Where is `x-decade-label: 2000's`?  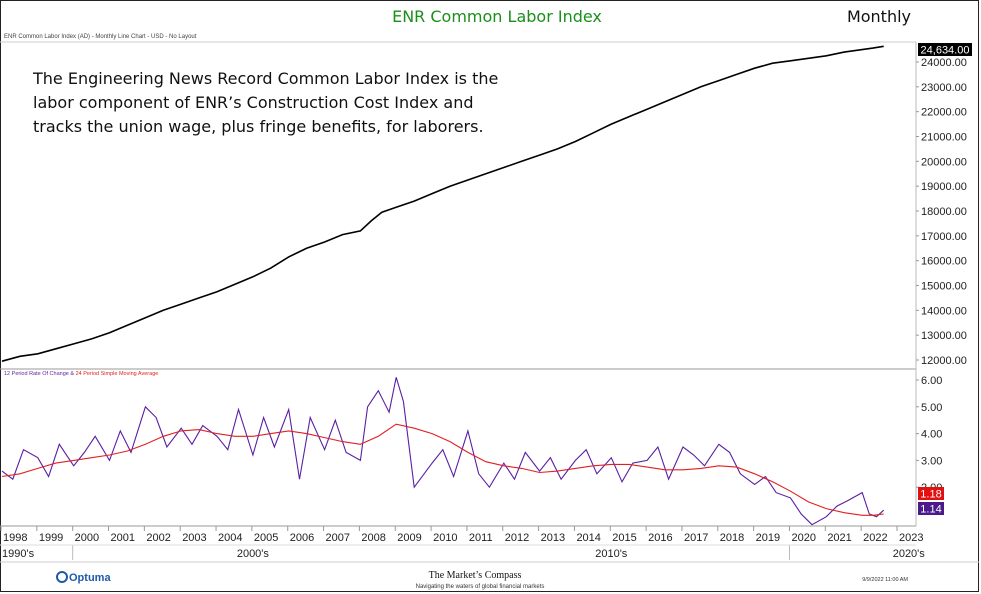 x-decade-label: 2000's is located at coordinates (253, 554).